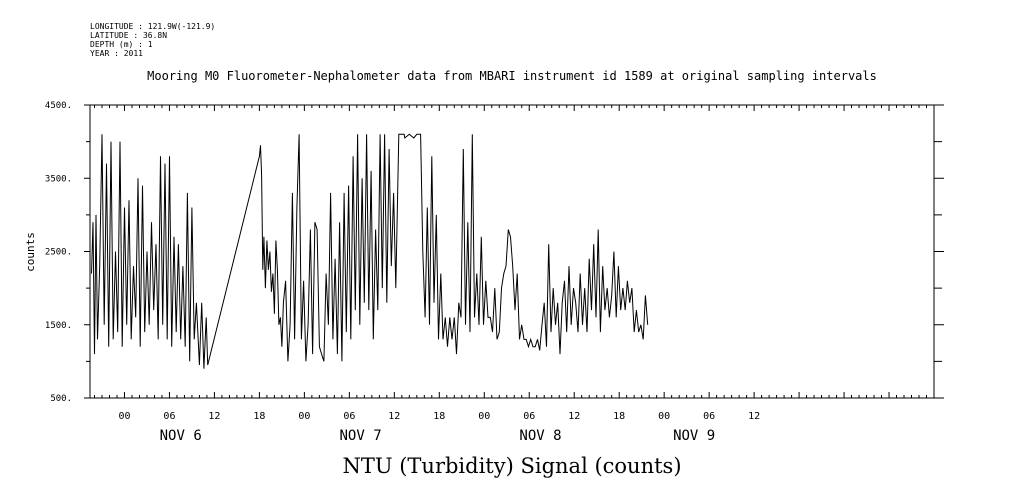 Image resolution: width=1009 pixels, height=504 pixels. Describe the element at coordinates (361, 436) in the screenshot. I see `day-label: NOV 7` at that location.